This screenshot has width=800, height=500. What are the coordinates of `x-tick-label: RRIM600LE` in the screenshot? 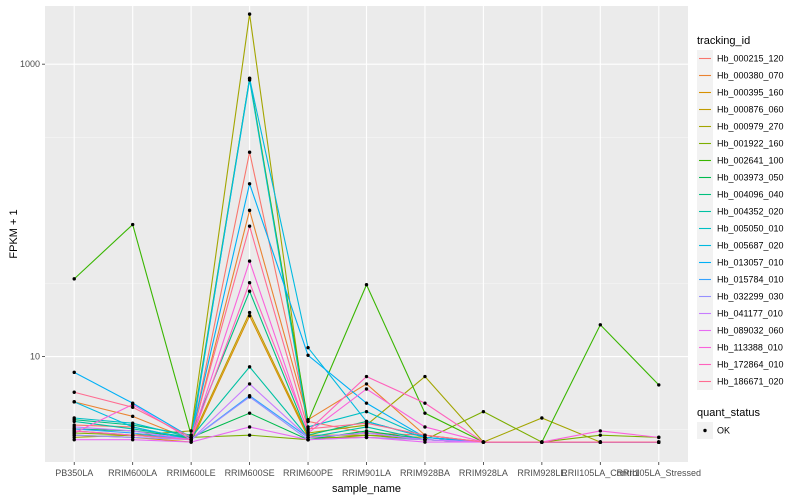 It's located at (191, 473).